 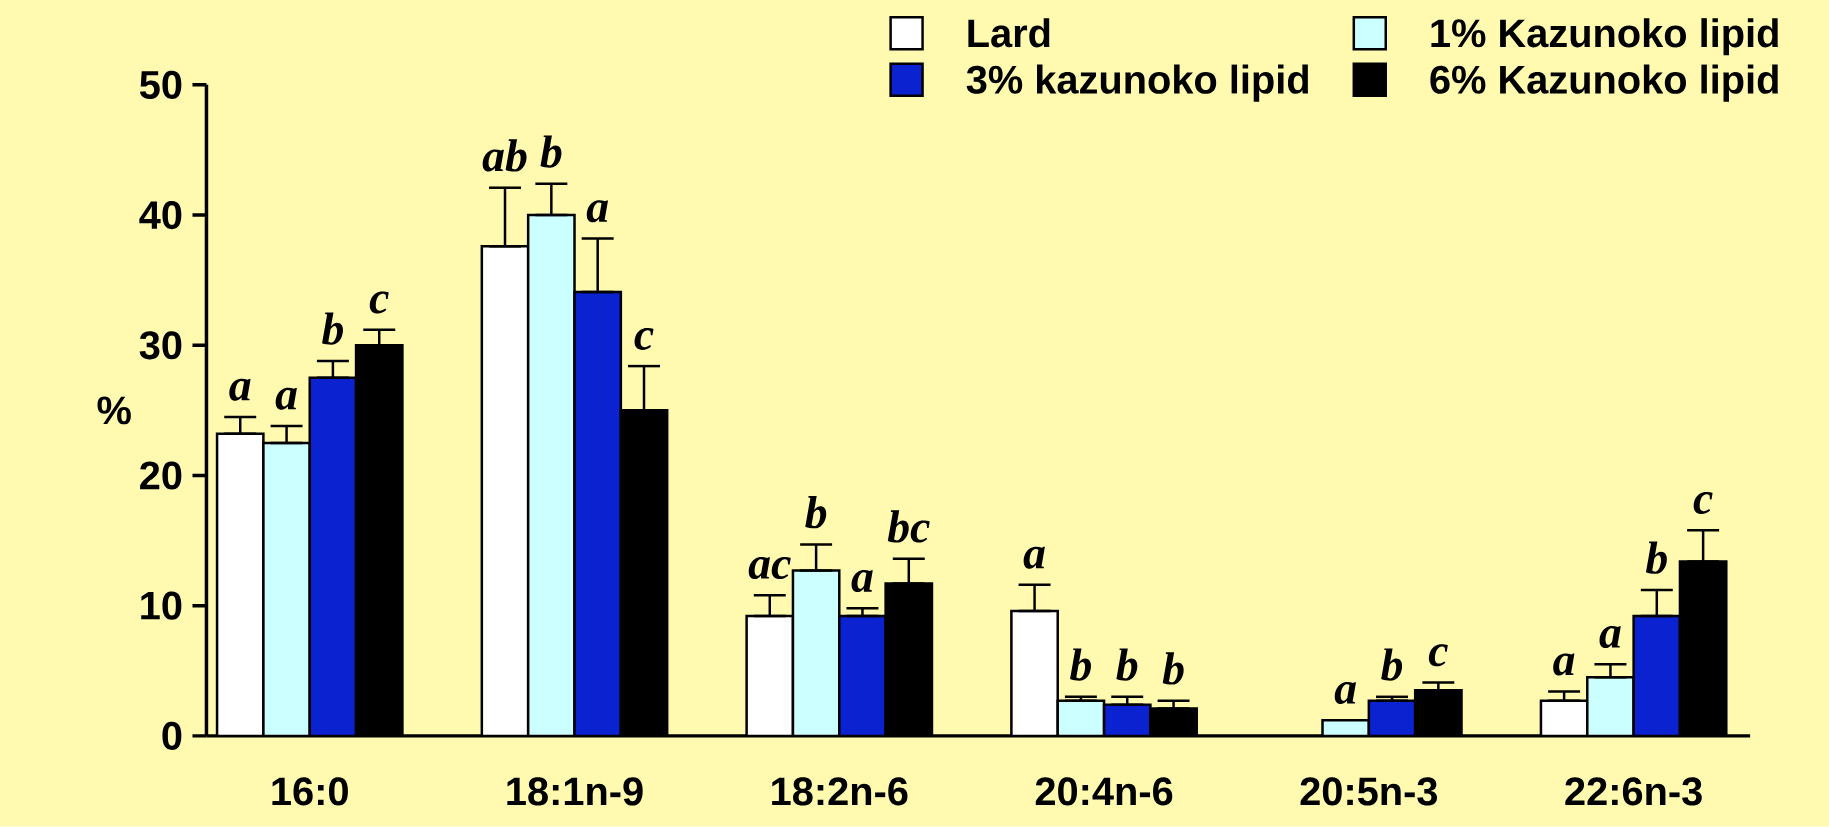 What do you see at coordinates (161, 475) in the screenshot?
I see `y-tick-label: 20` at bounding box center [161, 475].